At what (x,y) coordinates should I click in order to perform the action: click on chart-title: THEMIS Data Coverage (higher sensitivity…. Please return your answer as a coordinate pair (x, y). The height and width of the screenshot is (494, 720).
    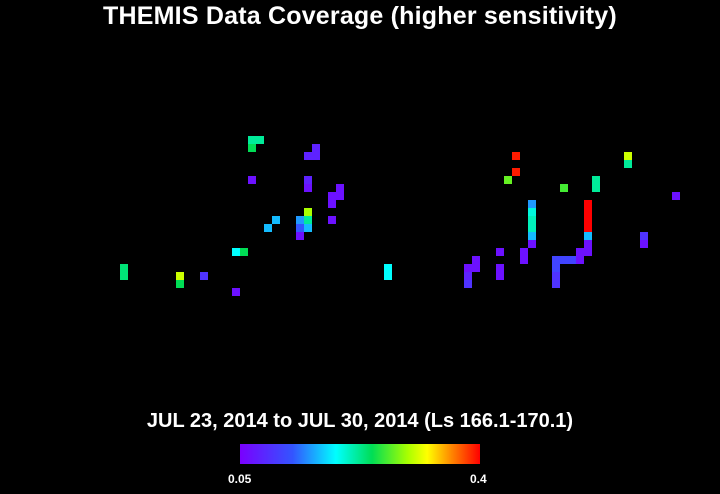
    Looking at the image, I should click on (360, 16).